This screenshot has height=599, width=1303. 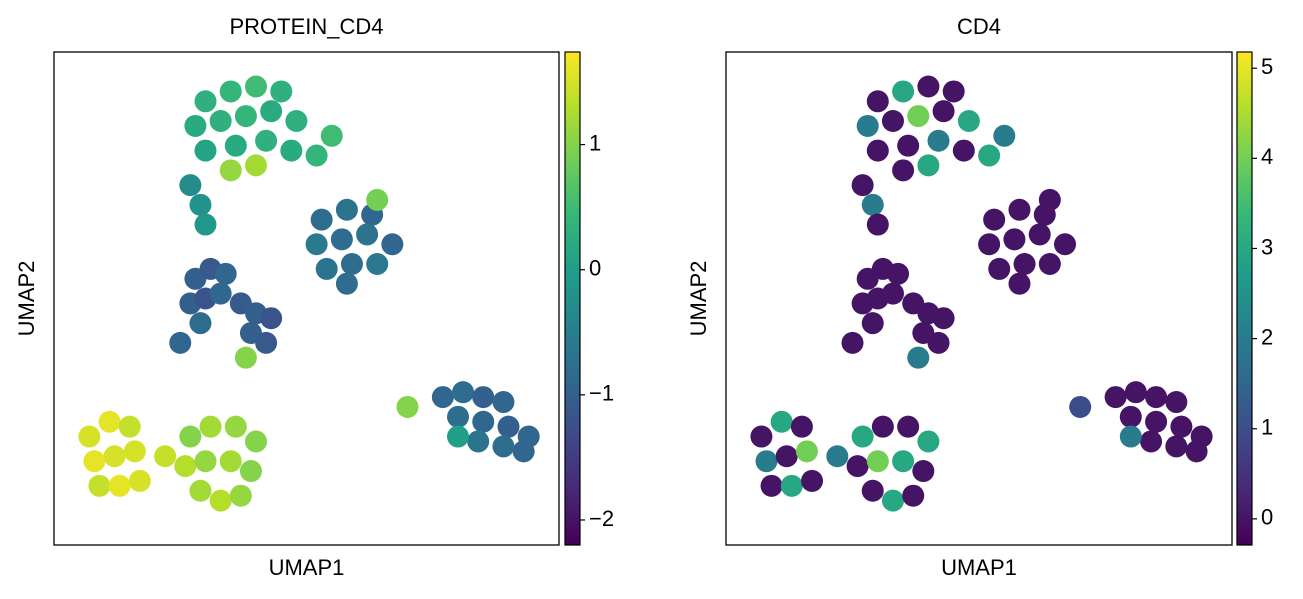 What do you see at coordinates (307, 567) in the screenshot?
I see `x-axis-label: UMAP1` at bounding box center [307, 567].